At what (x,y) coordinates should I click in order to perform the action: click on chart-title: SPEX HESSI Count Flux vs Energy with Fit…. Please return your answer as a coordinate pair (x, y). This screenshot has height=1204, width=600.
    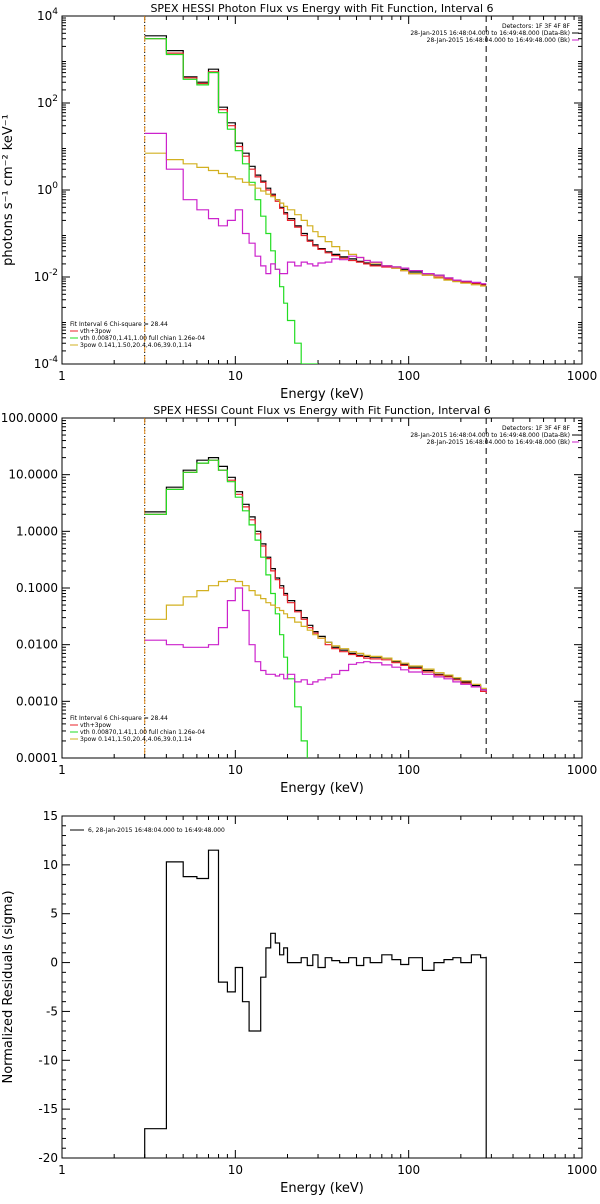
    Looking at the image, I should click on (321, 410).